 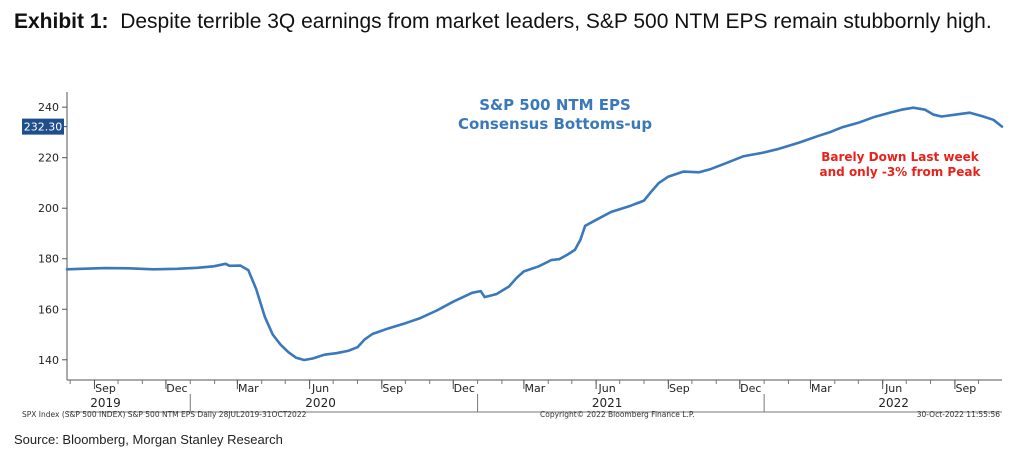 What do you see at coordinates (607, 403) in the screenshot?
I see `x-year-label: 2021` at bounding box center [607, 403].